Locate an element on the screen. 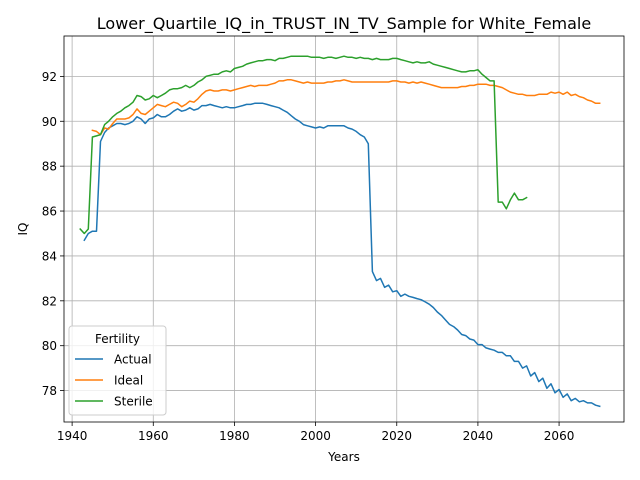 Image resolution: width=640 pixels, height=480 pixels. x-tick-label: 2060 is located at coordinates (559, 436).